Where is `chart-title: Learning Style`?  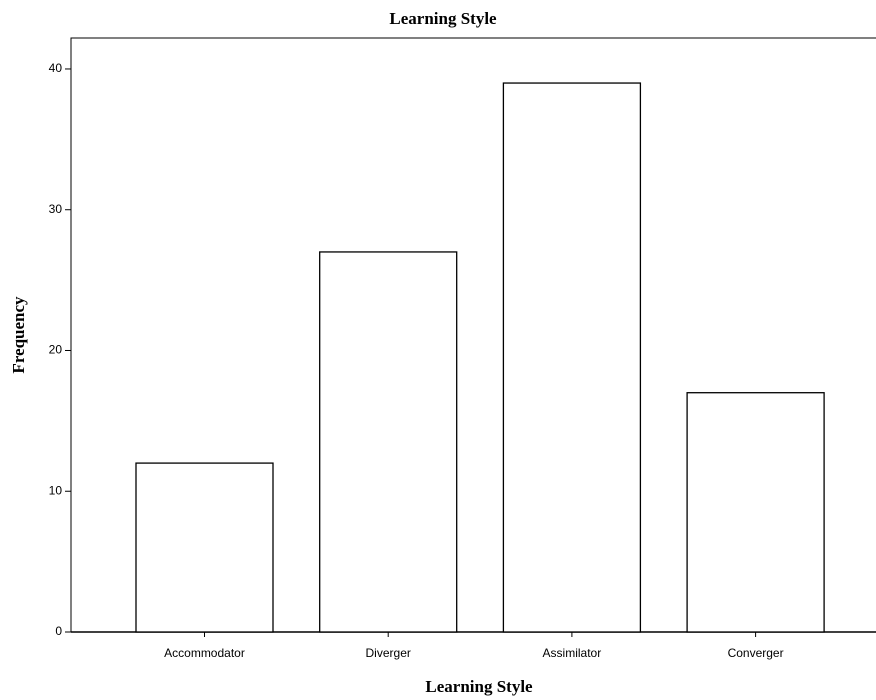
chart-title: Learning Style is located at coordinates (443, 18).